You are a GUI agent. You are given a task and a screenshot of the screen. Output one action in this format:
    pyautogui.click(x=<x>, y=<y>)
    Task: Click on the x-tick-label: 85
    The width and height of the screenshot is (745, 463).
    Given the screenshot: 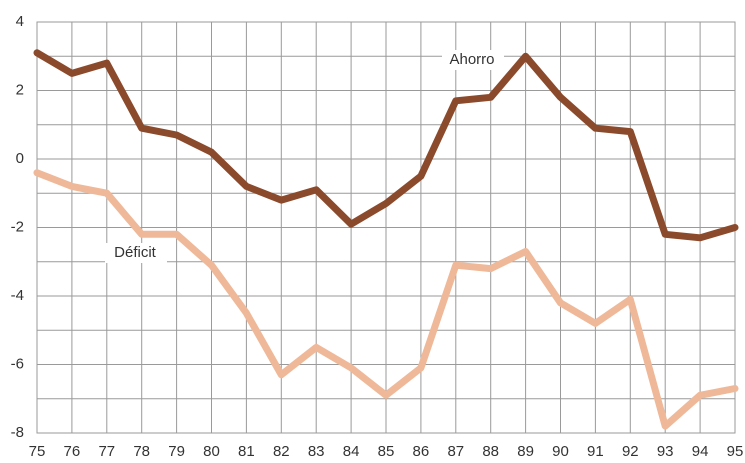 What is the action you would take?
    pyautogui.click(x=386, y=451)
    